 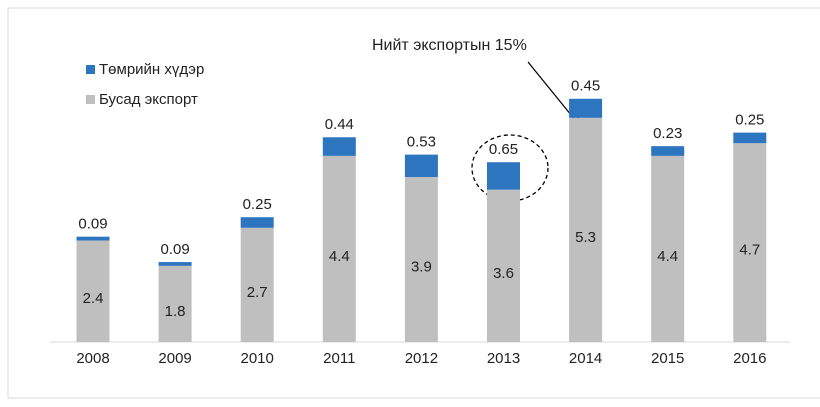 What do you see at coordinates (503, 149) in the screenshot?
I see `value-label: 0.65` at bounding box center [503, 149].